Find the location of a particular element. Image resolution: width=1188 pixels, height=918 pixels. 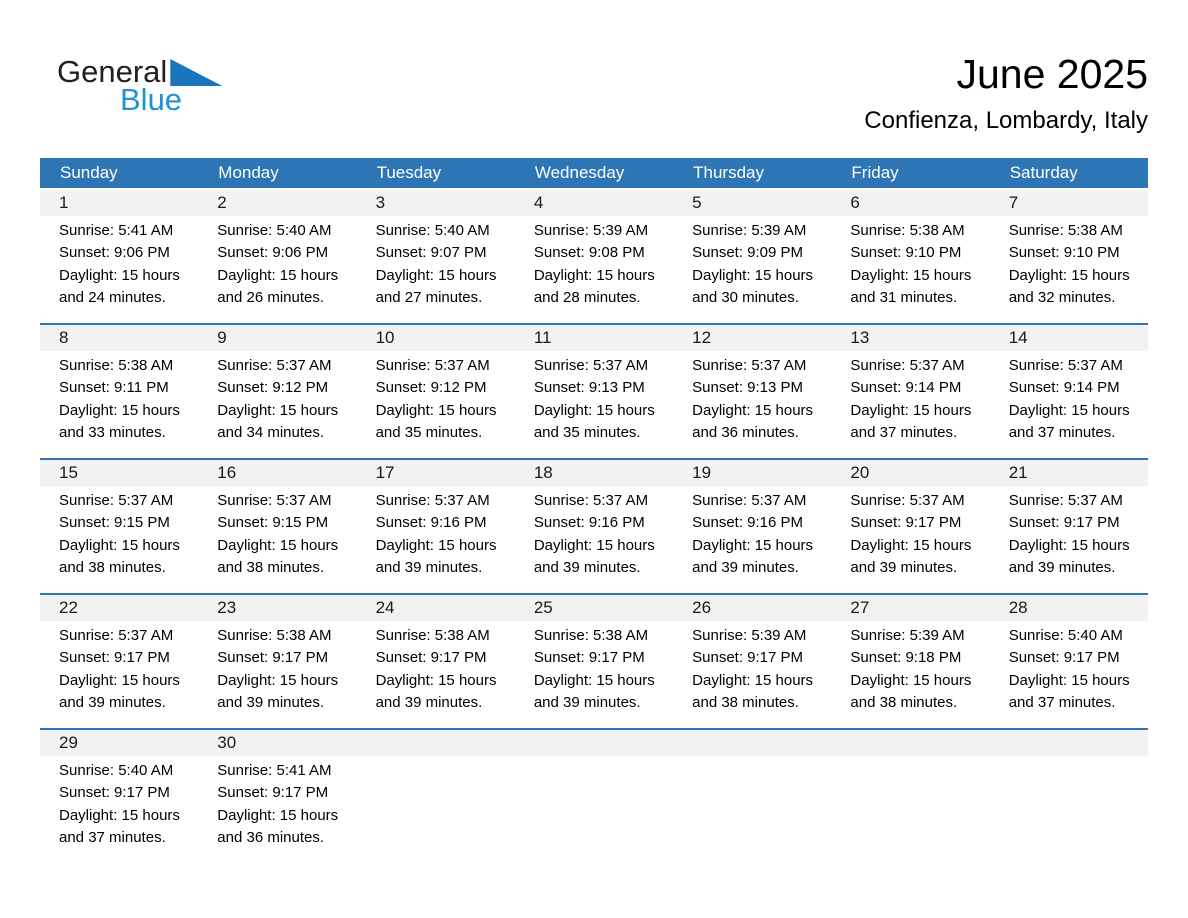

day-number: 5 is located at coordinates (752, 203).